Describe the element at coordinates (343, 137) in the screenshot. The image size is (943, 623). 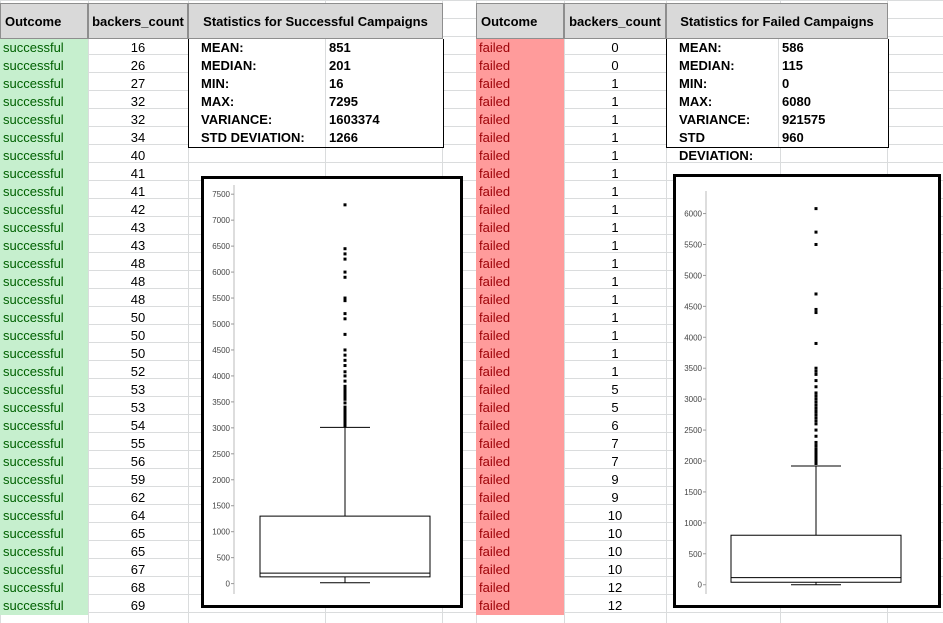
I see `stat-value: 1266` at that location.